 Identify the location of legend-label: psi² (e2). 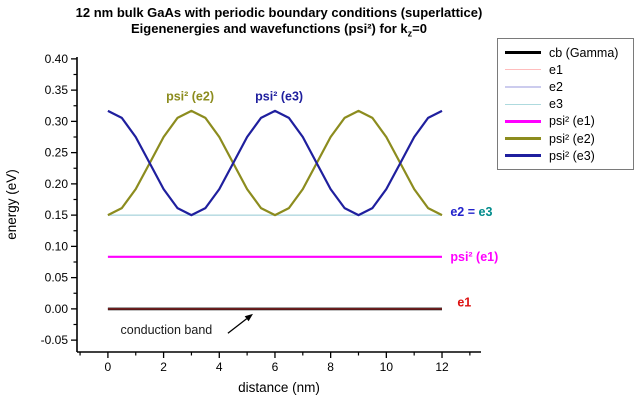
(572, 138).